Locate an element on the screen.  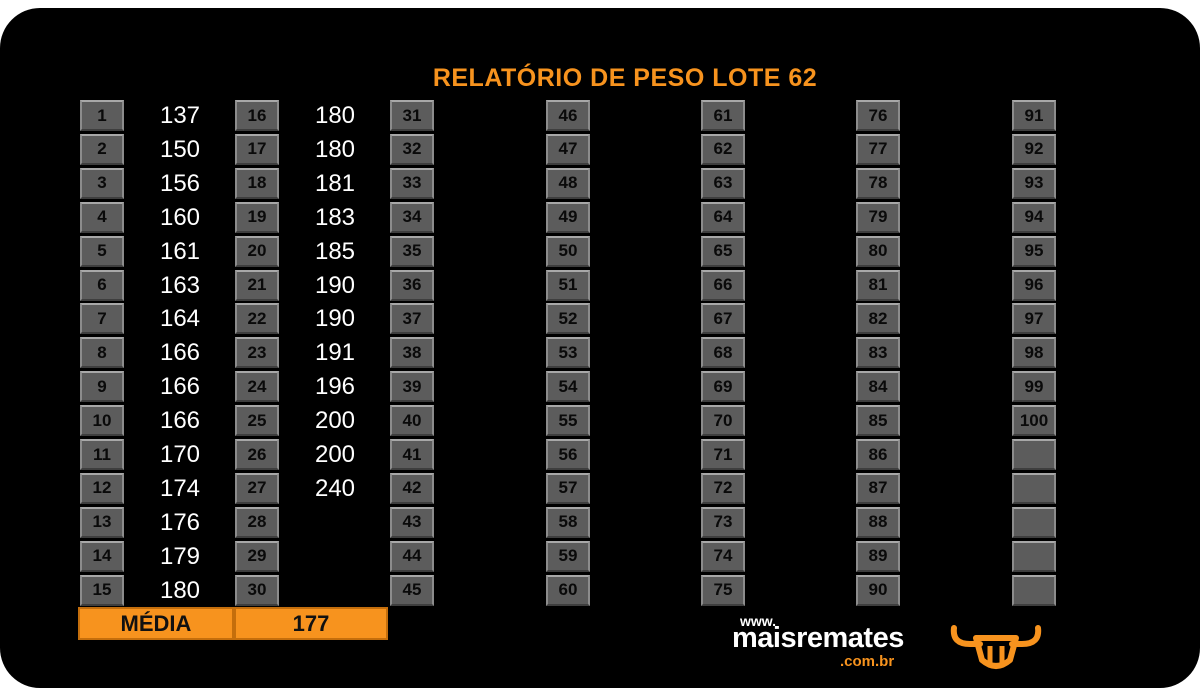
lot-number-cell: 45 is located at coordinates (412, 590).